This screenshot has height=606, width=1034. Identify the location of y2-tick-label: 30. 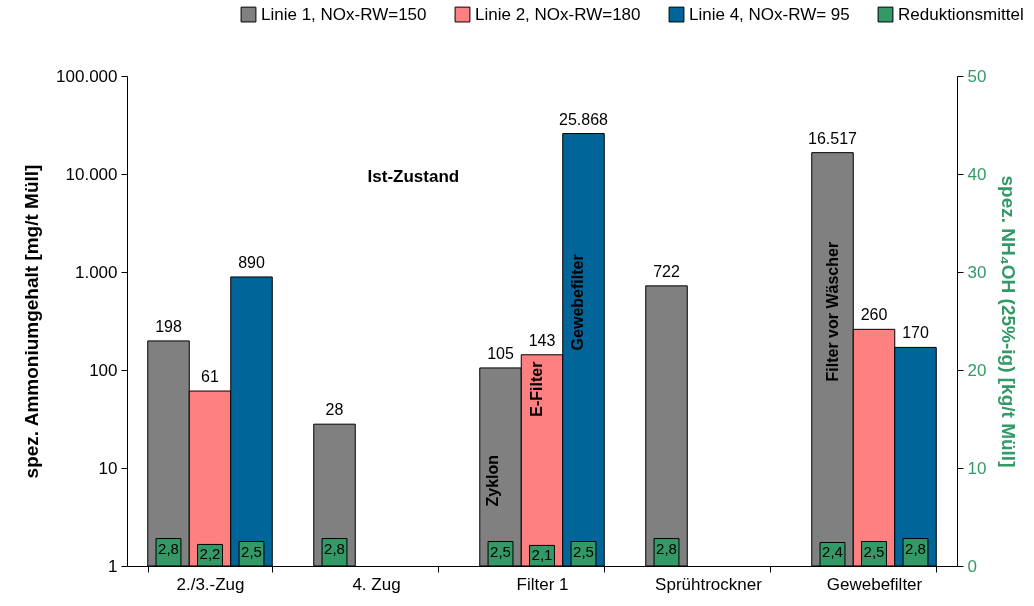
(977, 272).